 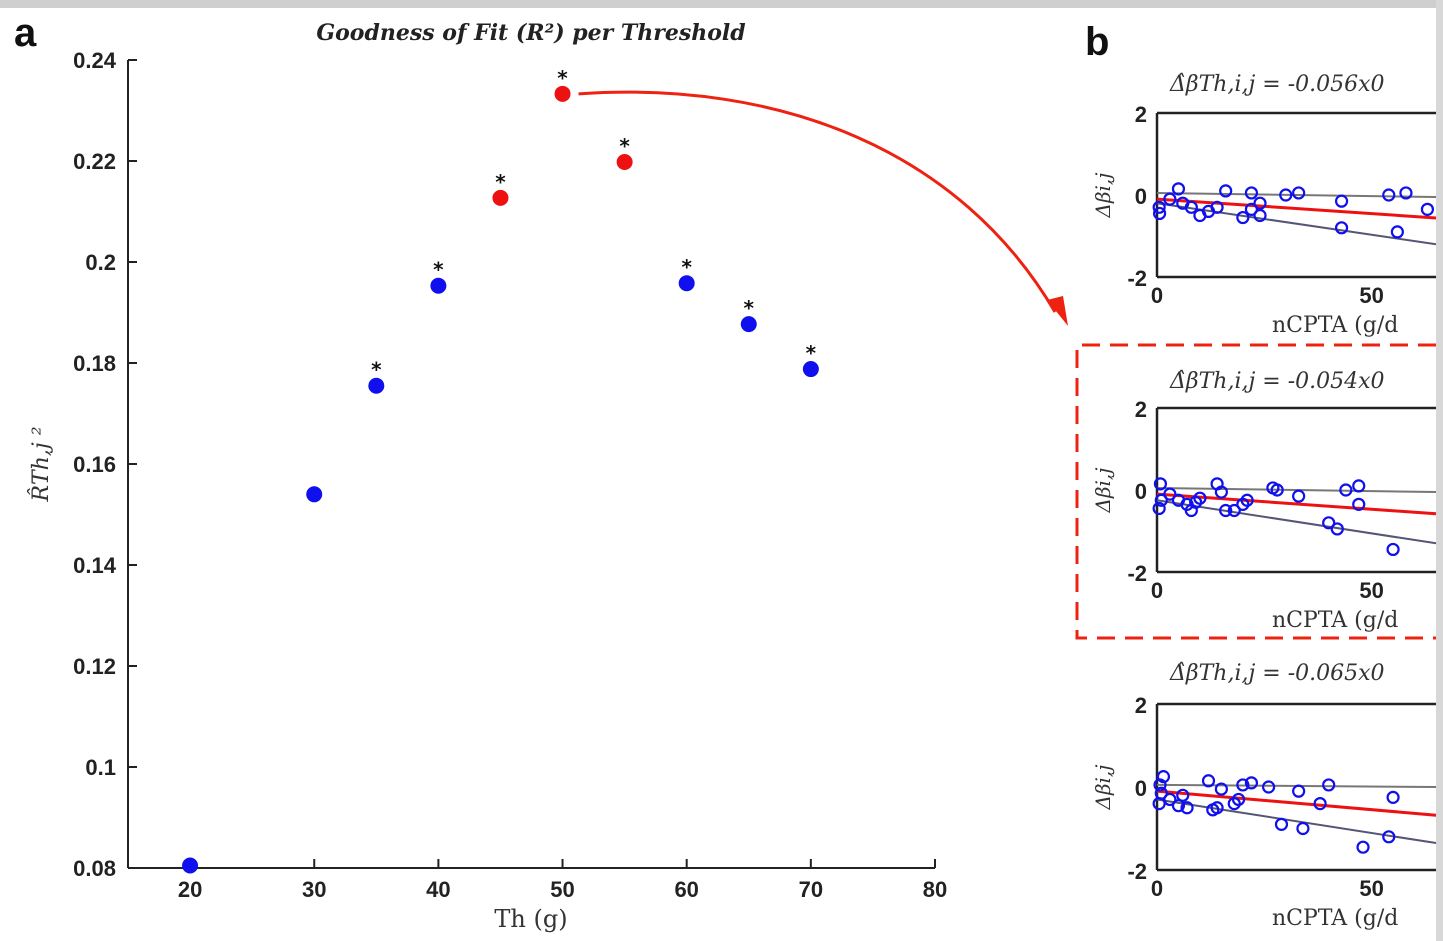 What do you see at coordinates (530, 33) in the screenshot?
I see `chart-title: Goodness of Fit (R²) per Threshold` at bounding box center [530, 33].